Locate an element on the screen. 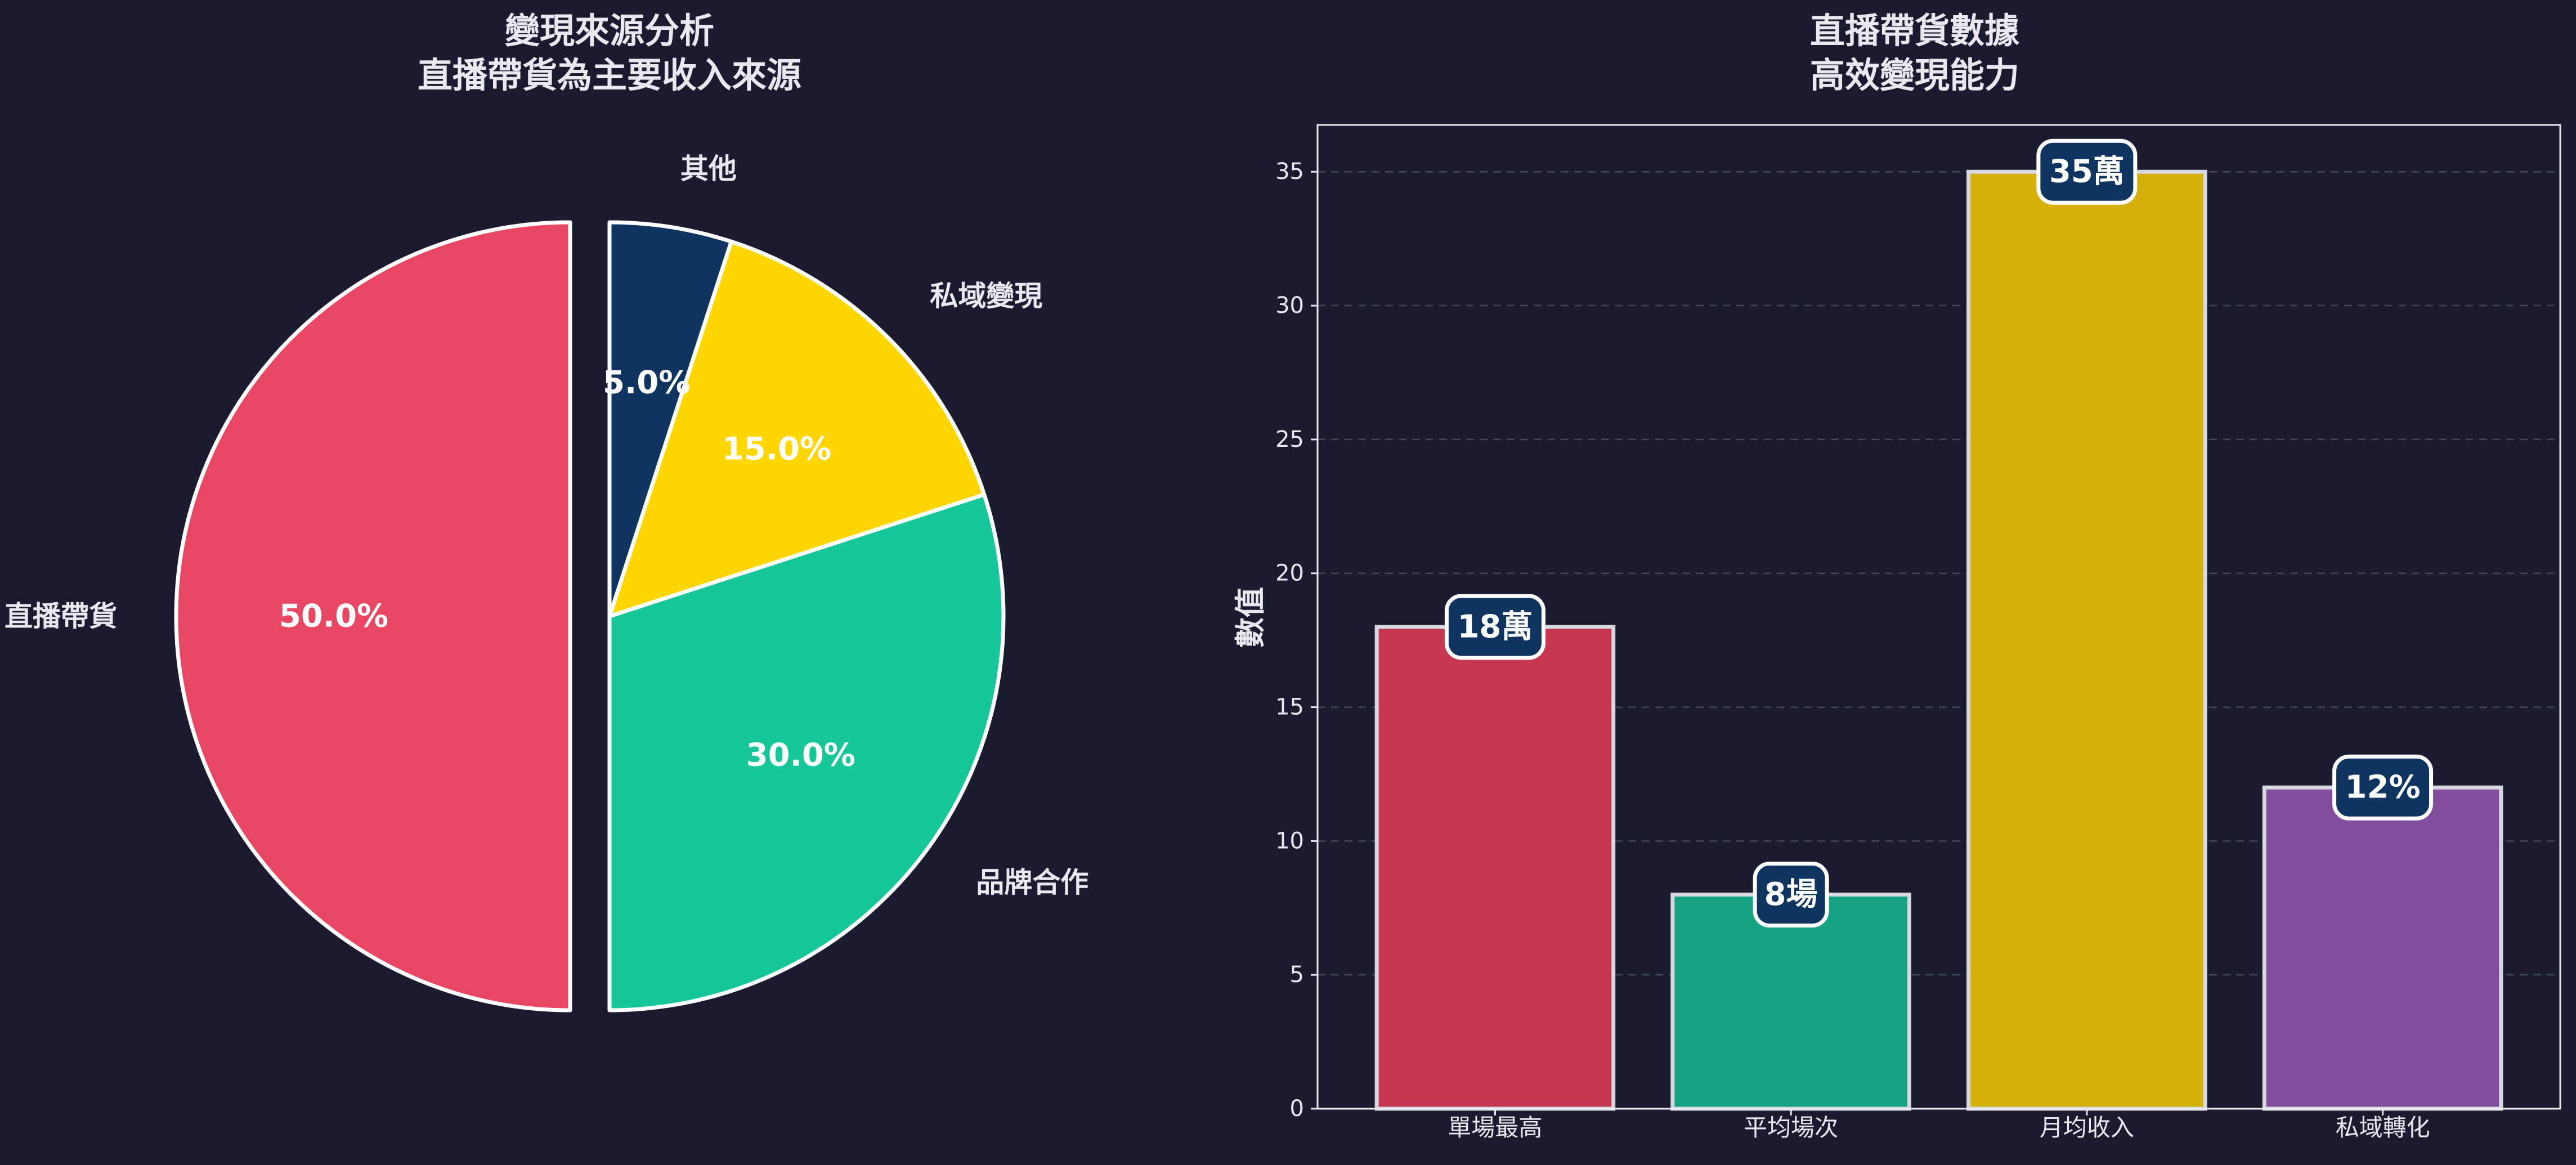 This screenshot has height=1165, width=2576. pie-category-label: 私域變現 is located at coordinates (986, 296).